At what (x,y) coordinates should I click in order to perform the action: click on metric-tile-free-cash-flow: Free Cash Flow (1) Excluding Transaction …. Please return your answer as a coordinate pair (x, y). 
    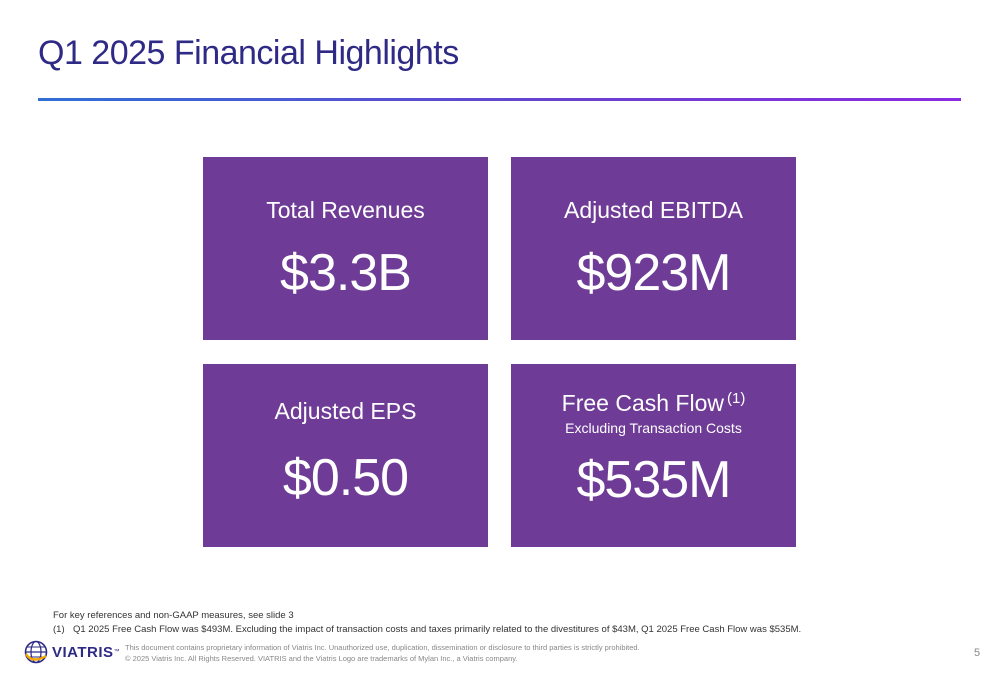
    Looking at the image, I should click on (653, 455).